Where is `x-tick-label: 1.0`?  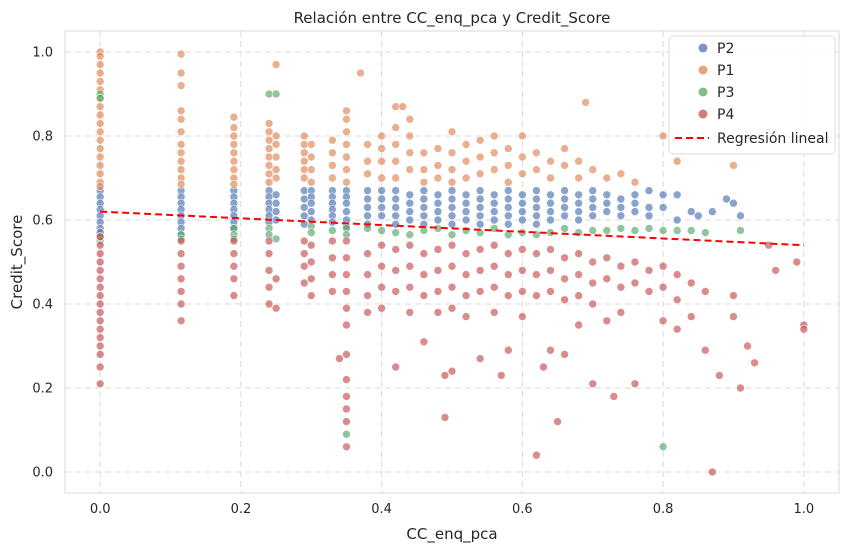 x-tick-label: 1.0 is located at coordinates (803, 509).